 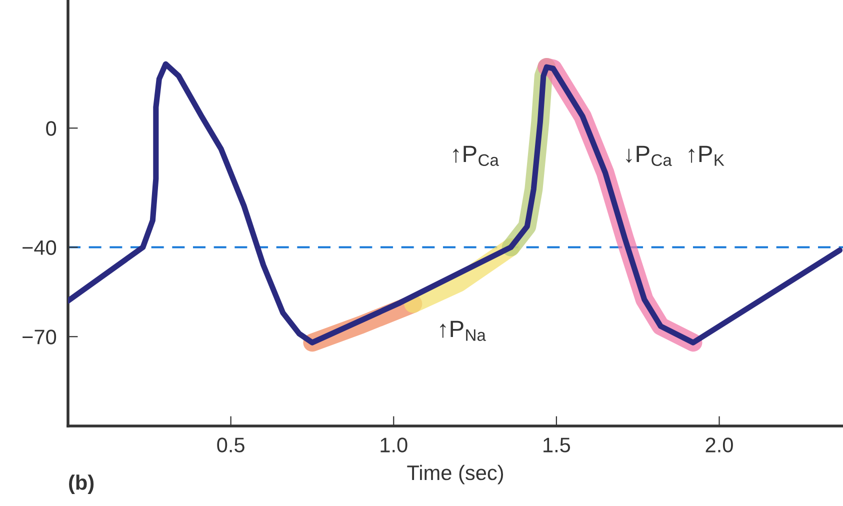 What do you see at coordinates (394, 445) in the screenshot?
I see `x-tick-label: 1.0` at bounding box center [394, 445].